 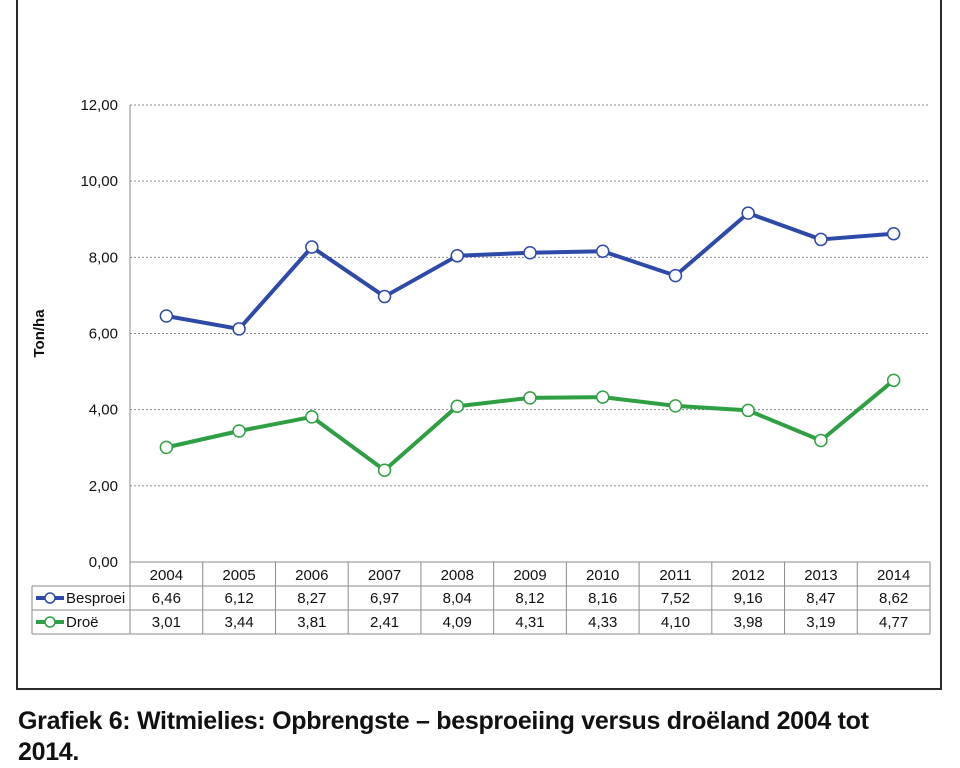 What do you see at coordinates (820, 598) in the screenshot?
I see `data-table-value: 8,47` at bounding box center [820, 598].